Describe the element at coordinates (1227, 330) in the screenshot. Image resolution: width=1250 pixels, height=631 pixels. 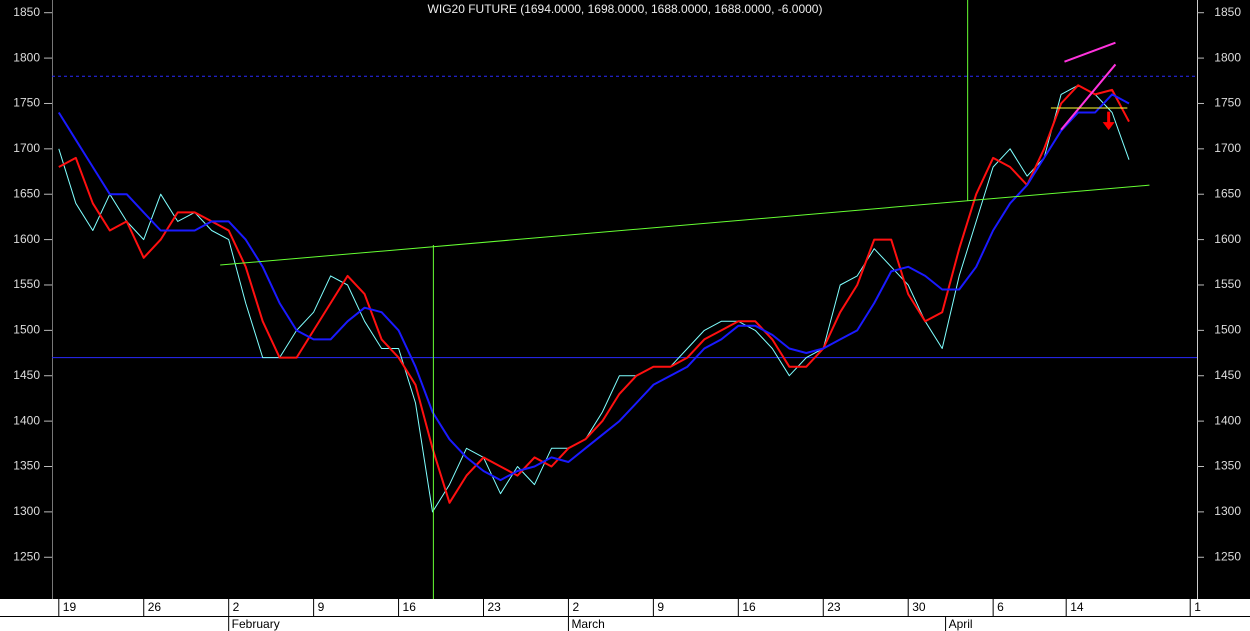
I see `y2-tick-label: 1500` at that location.